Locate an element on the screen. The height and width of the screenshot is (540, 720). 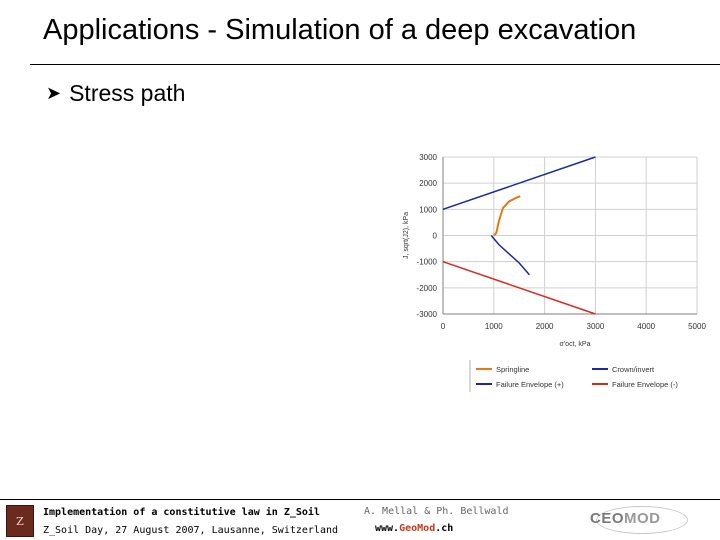
y-tick-label: 0 is located at coordinates (435, 236).